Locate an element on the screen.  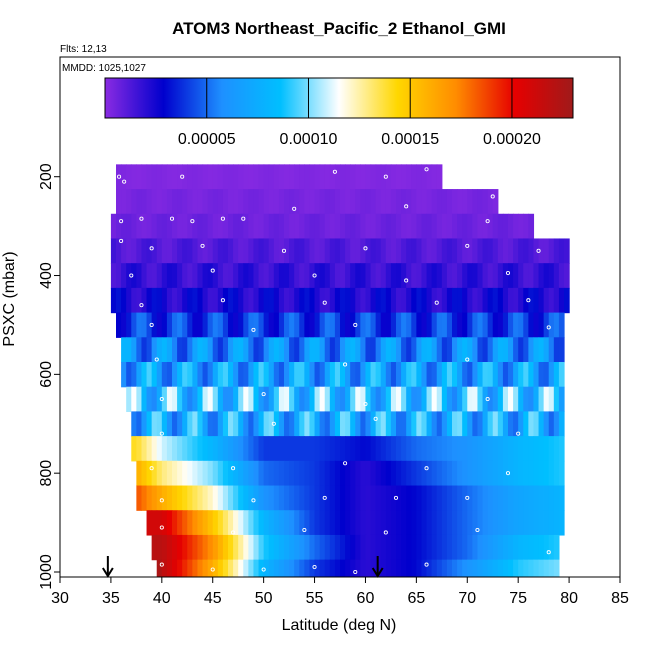
x-axis-label: Latitude (deg N) is located at coordinates (339, 625).